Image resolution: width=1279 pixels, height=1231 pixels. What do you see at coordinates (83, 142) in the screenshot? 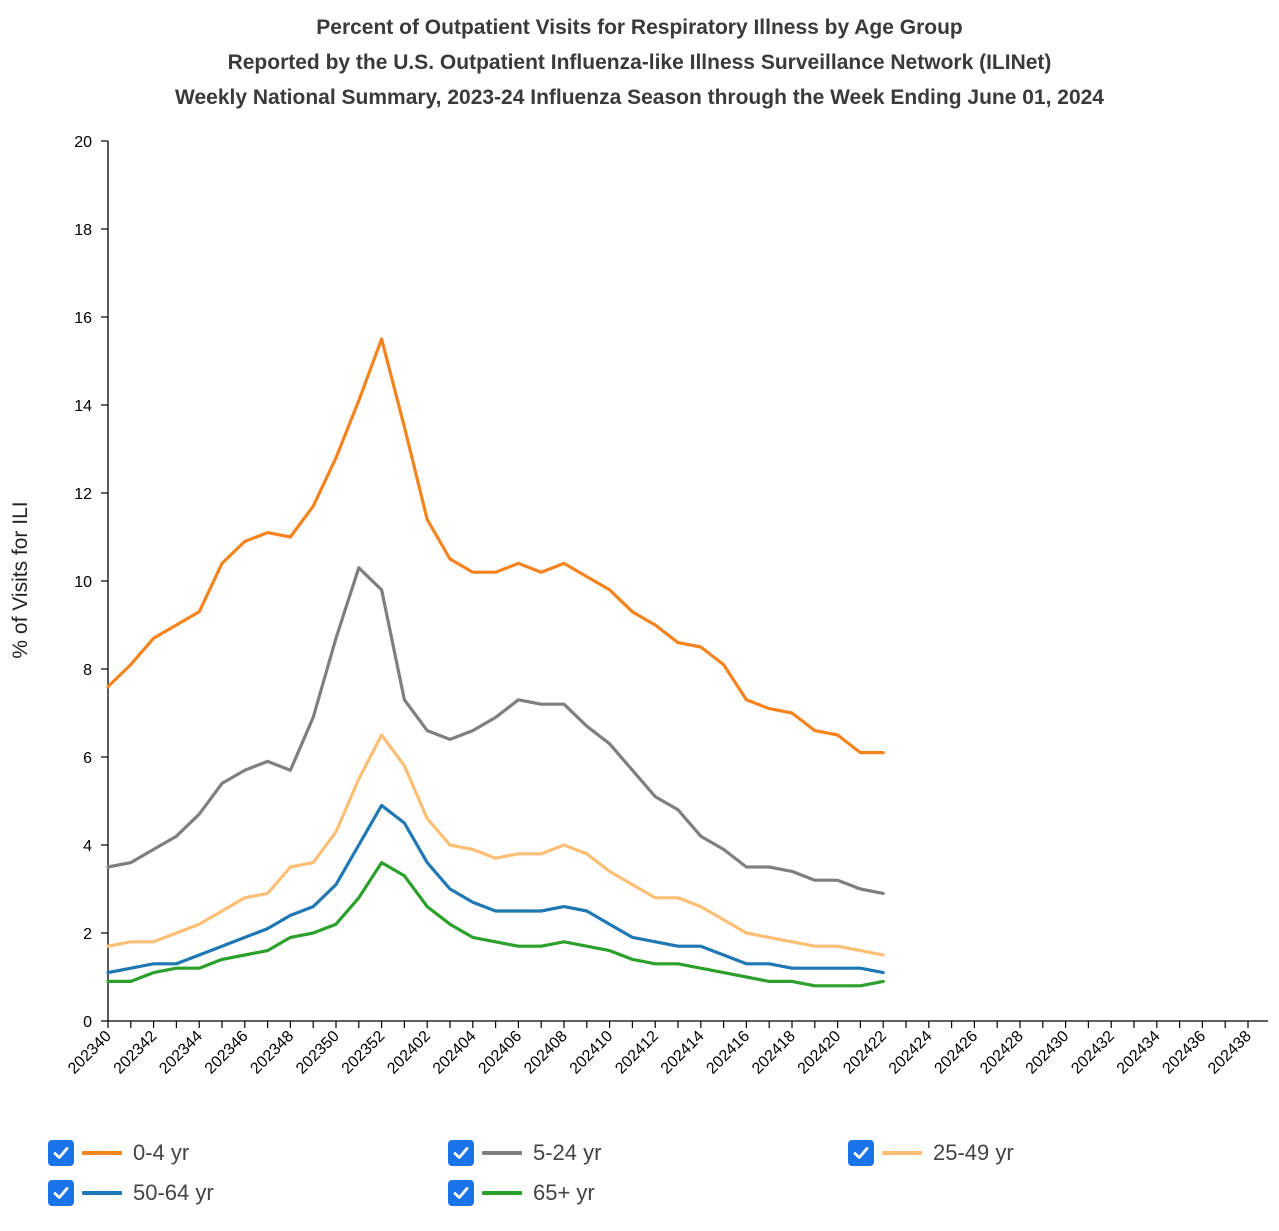
I see `y-tick-label: 20` at bounding box center [83, 142].